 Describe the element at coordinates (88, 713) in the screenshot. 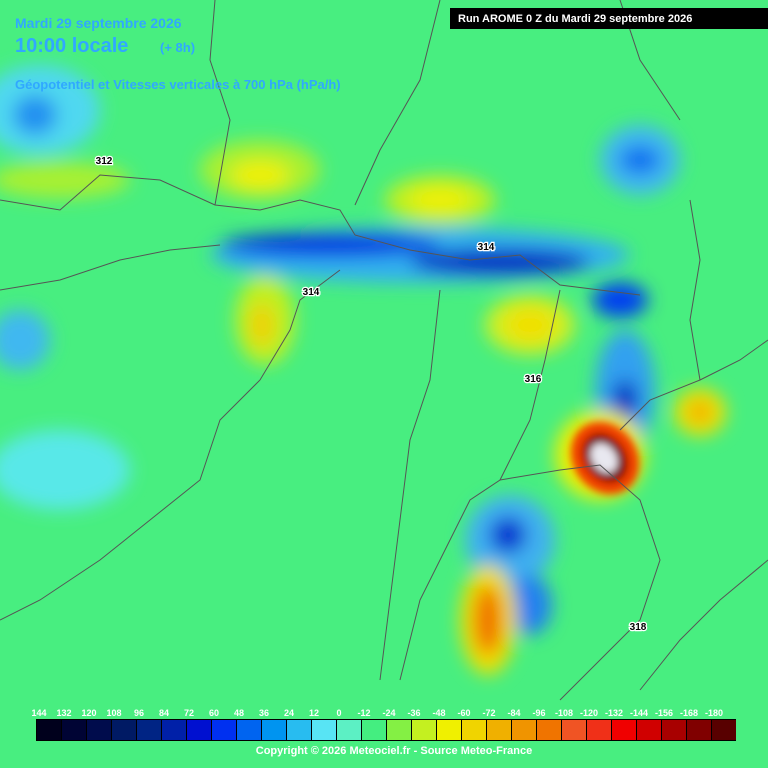

I see `colorbar-label: 120` at that location.